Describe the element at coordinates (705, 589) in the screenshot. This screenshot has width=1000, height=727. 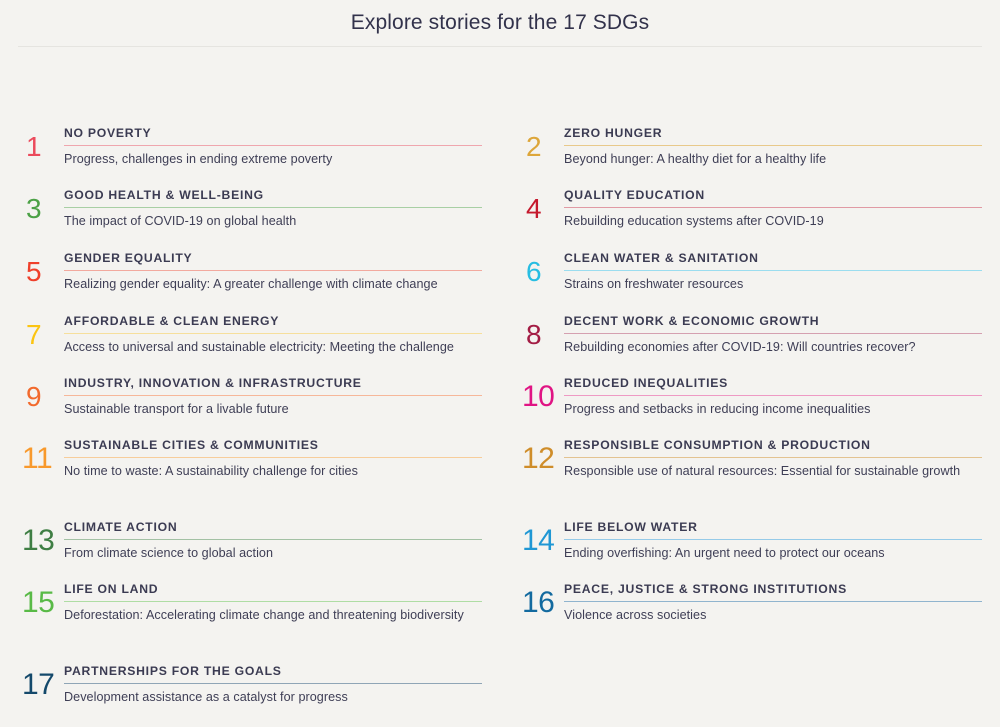
I see `goal-title: PEACE, JUSTICE & STRONG INSTITUTIONS` at that location.